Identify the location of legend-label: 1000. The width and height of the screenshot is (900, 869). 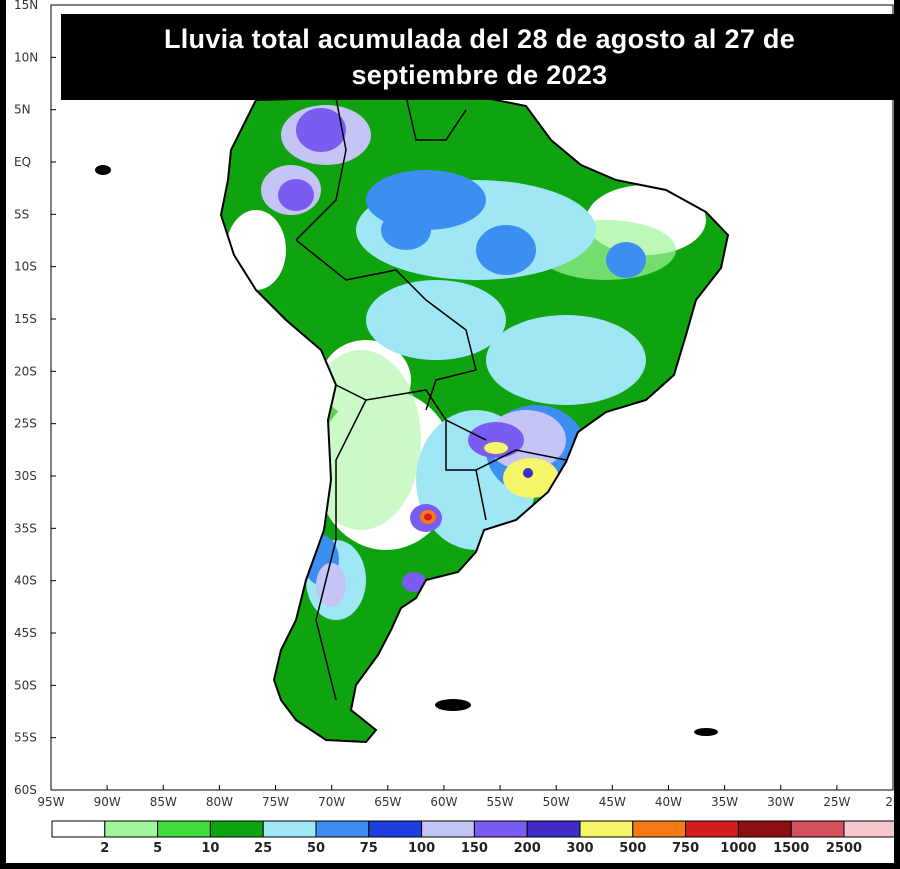
(738, 848).